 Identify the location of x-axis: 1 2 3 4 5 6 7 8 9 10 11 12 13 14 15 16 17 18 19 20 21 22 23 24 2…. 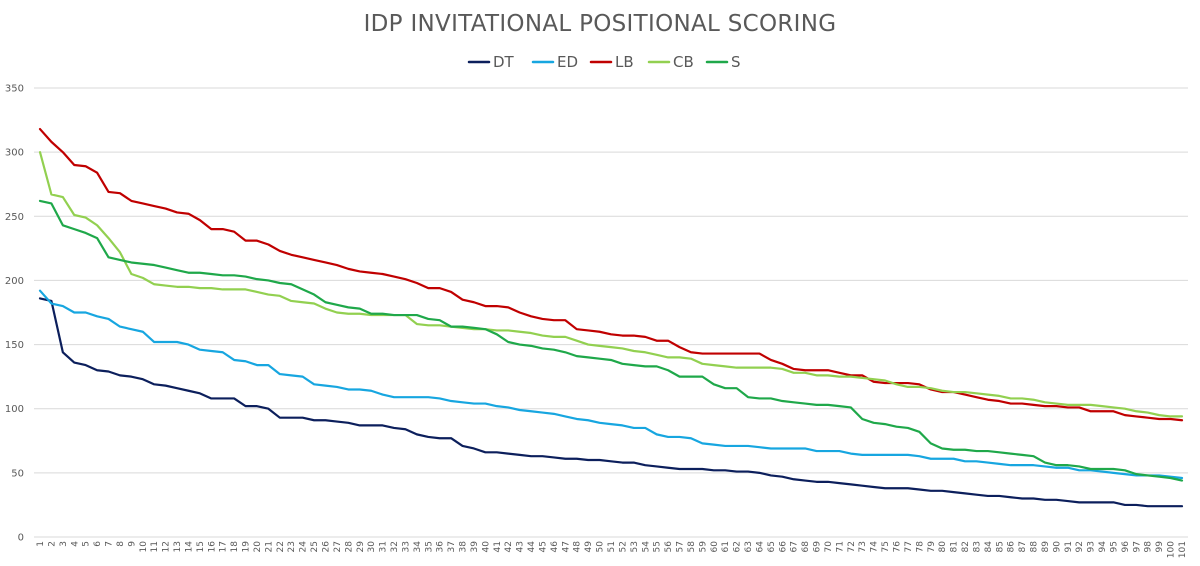
(612, 549).